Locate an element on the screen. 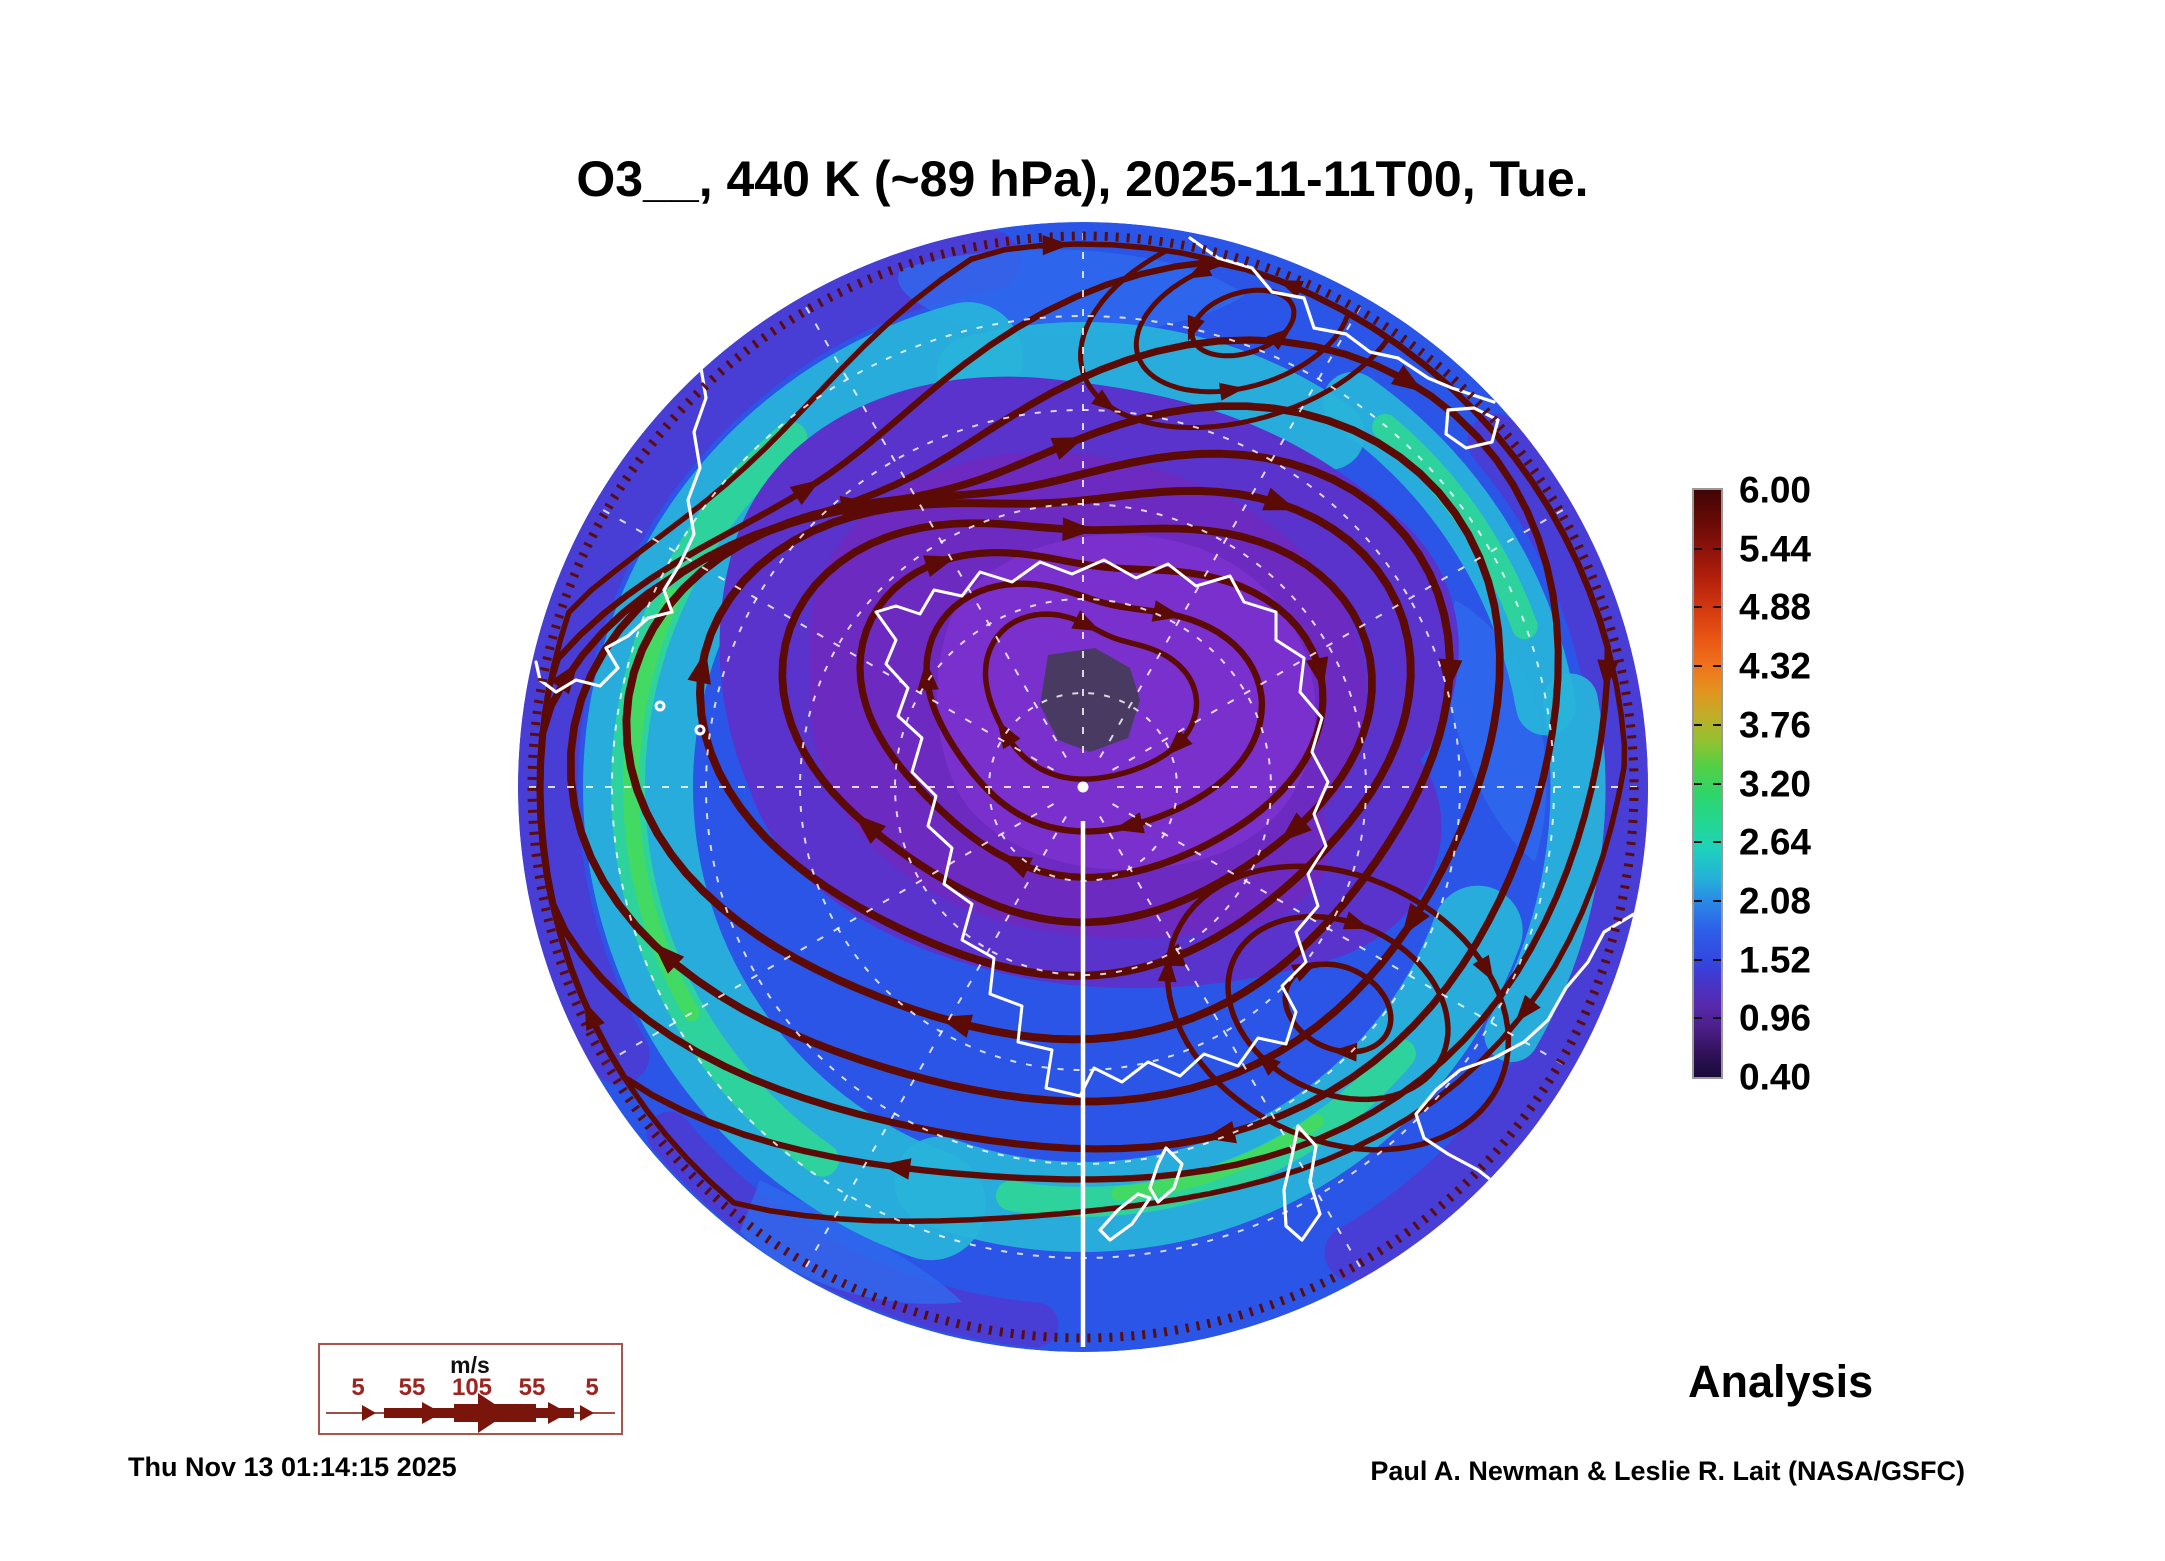  africa-coastline is located at coordinates (1525, 1049).